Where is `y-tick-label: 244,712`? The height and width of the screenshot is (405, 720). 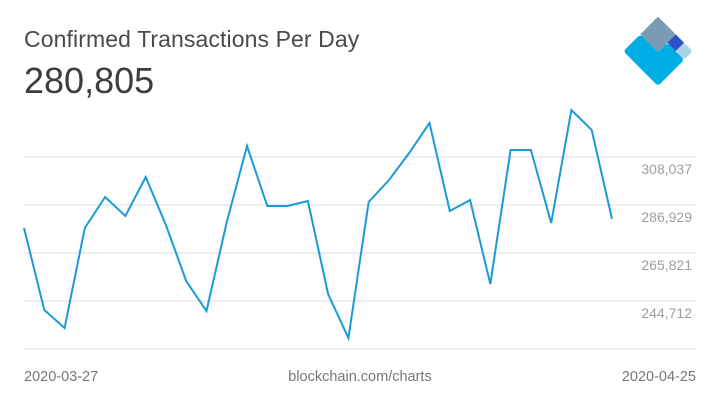 y-tick-label: 244,712 is located at coordinates (666, 313).